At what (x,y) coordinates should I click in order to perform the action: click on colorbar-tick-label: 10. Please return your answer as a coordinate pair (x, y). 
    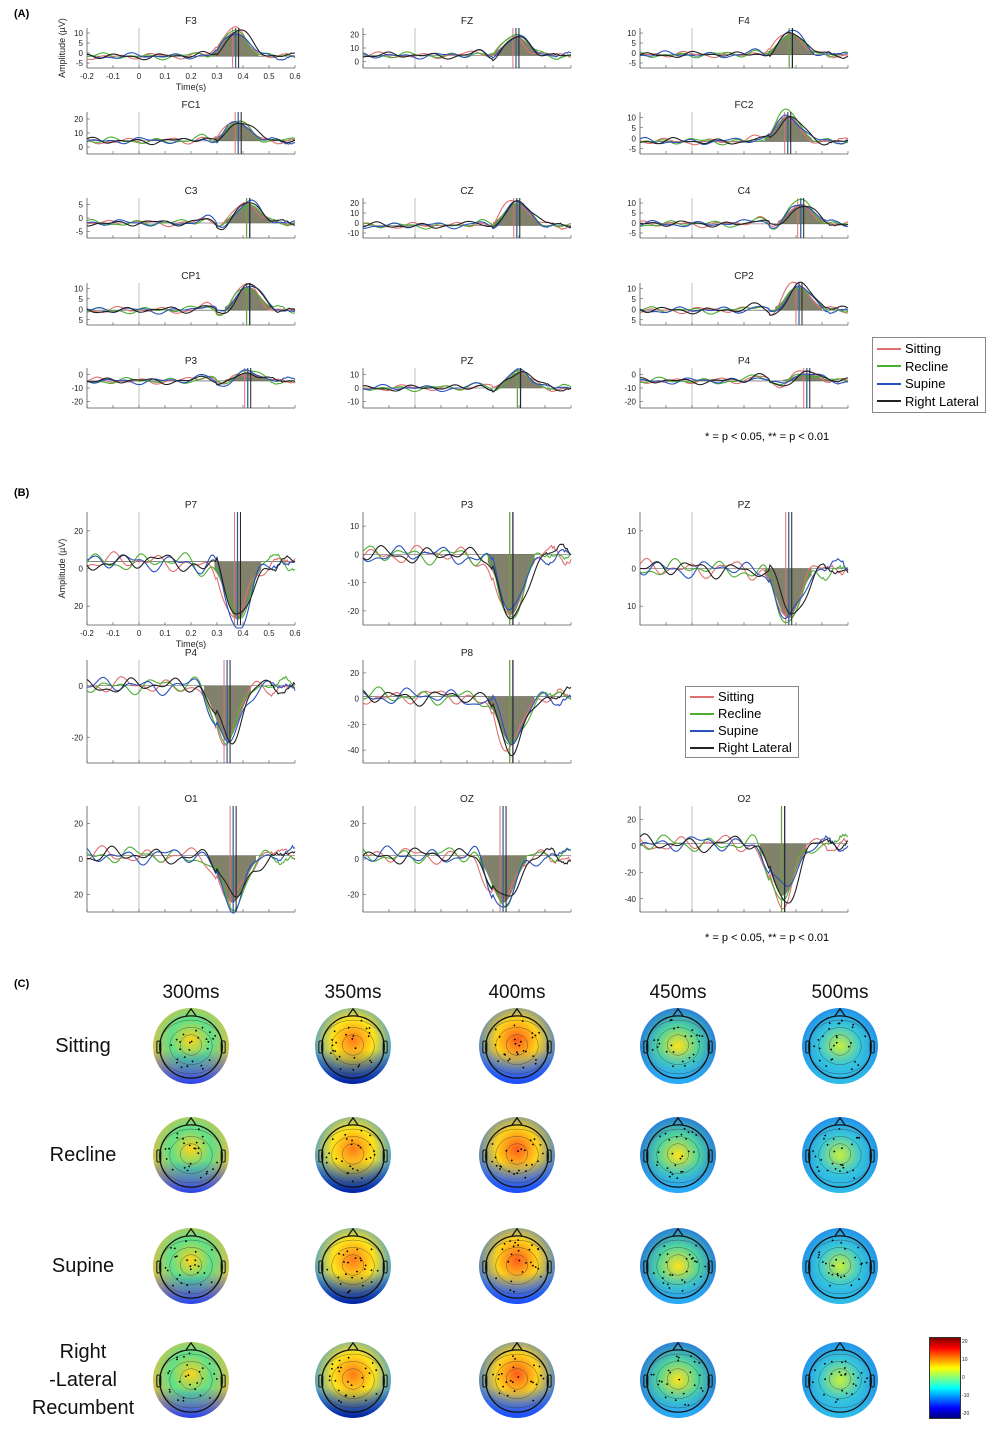
    Looking at the image, I should click on (965, 1360).